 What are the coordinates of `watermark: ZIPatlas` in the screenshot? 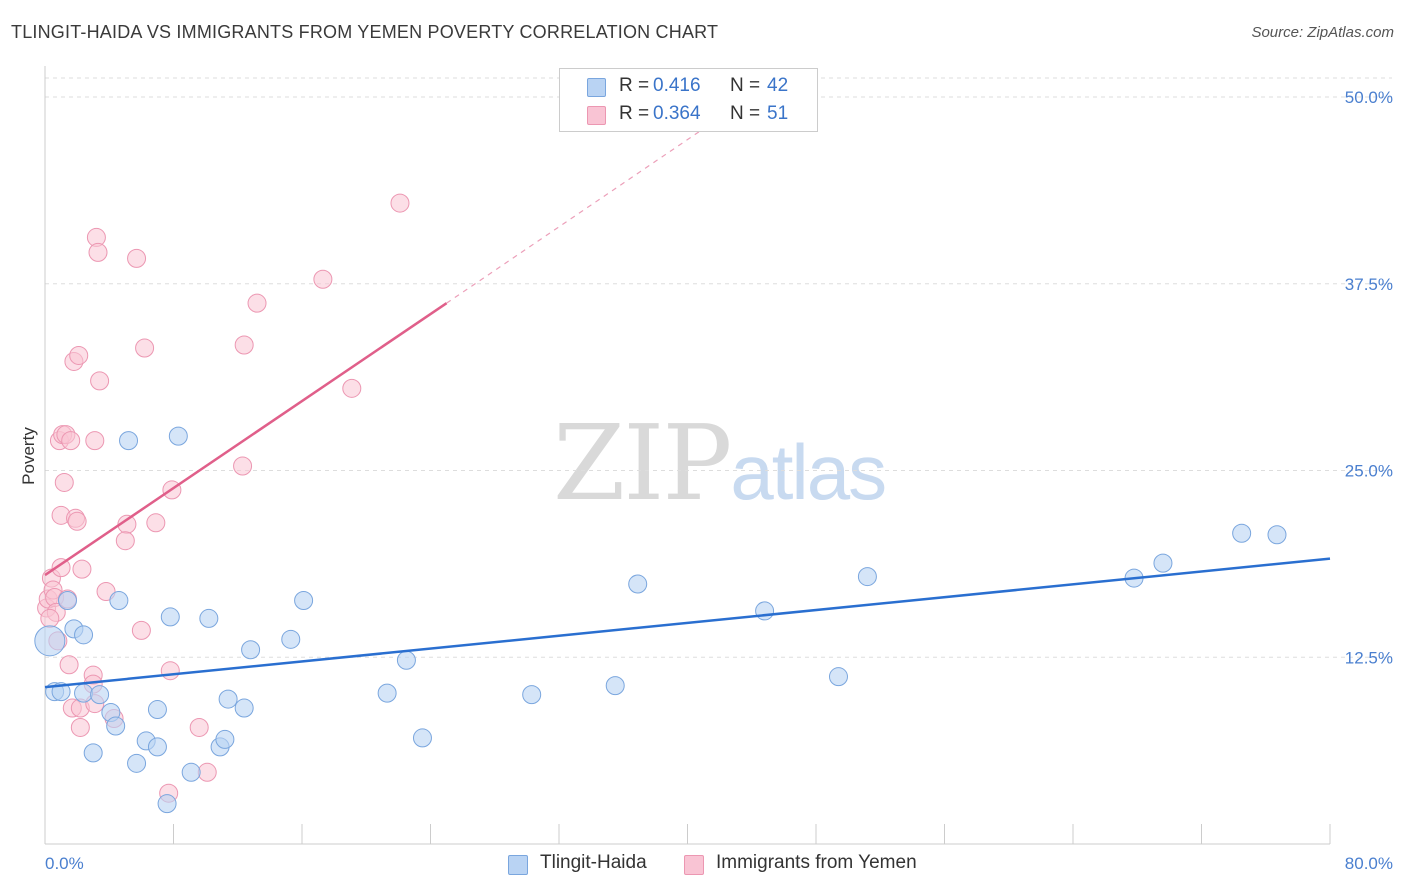 It's located at (720, 463).